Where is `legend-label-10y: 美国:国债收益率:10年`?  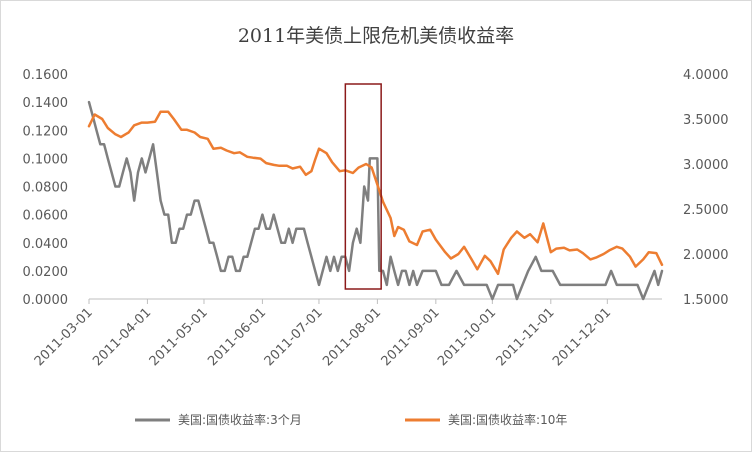
legend-label-10y: 美国:国债收益率:10年 is located at coordinates (507, 419).